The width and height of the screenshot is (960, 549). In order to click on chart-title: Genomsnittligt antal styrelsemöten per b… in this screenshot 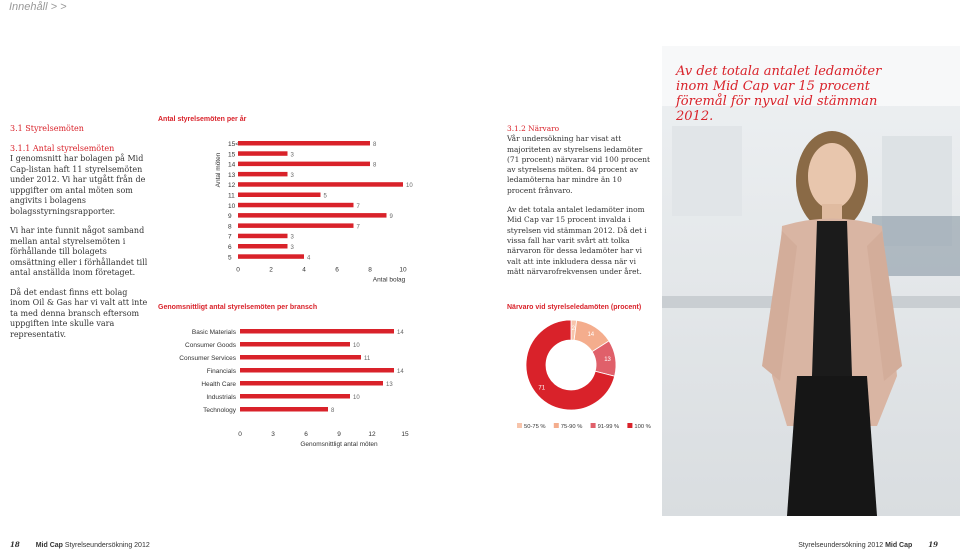, I will do `click(238, 307)`.